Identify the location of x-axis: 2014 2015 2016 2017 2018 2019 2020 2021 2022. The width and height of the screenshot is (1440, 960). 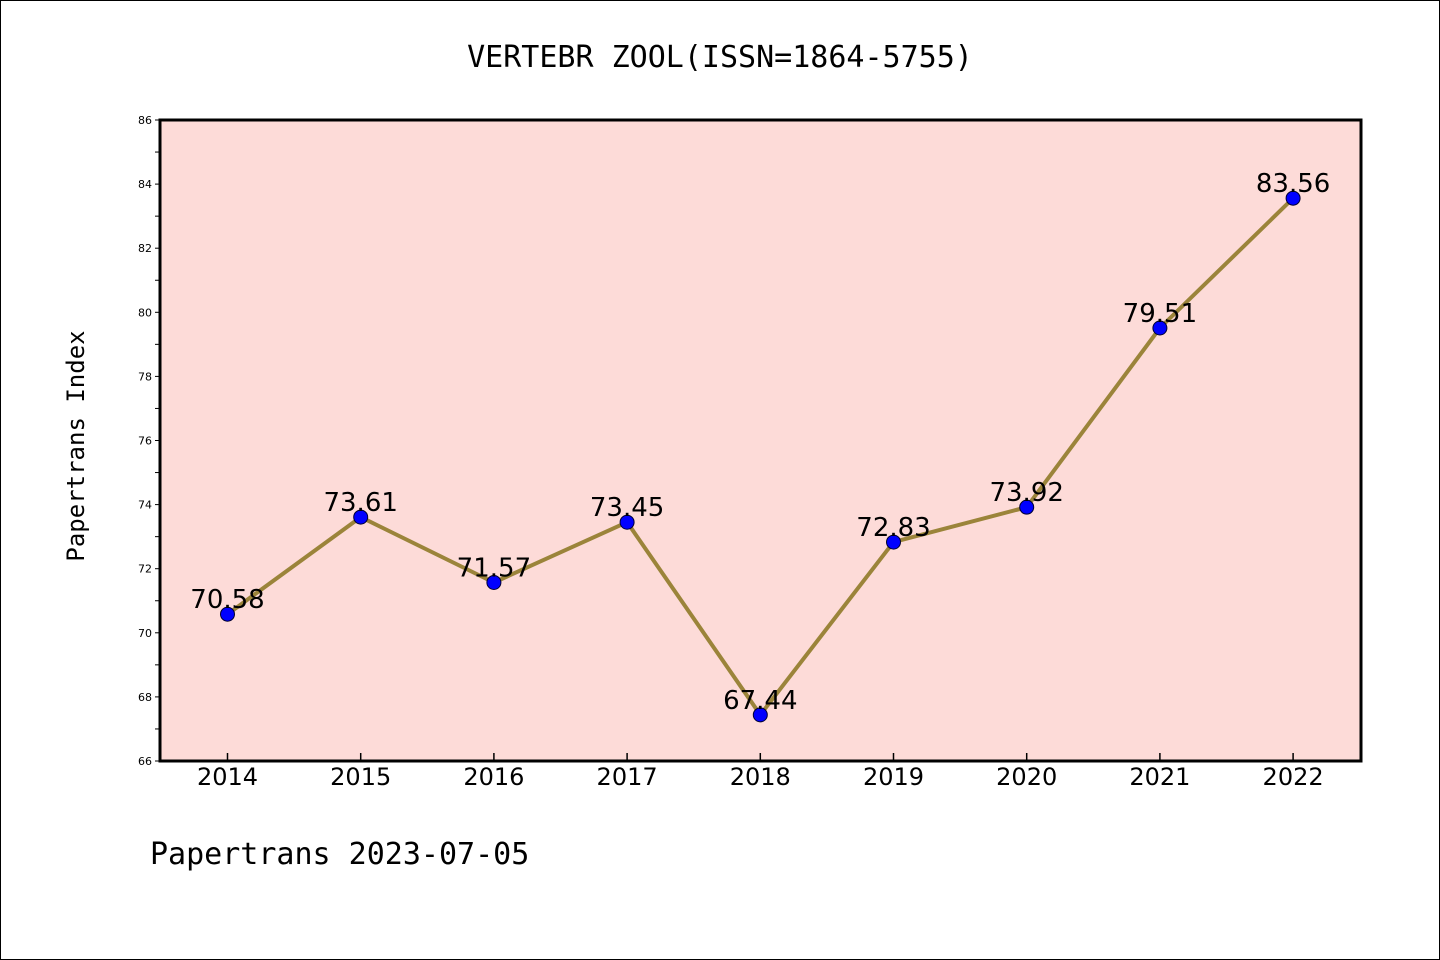
(760, 772).